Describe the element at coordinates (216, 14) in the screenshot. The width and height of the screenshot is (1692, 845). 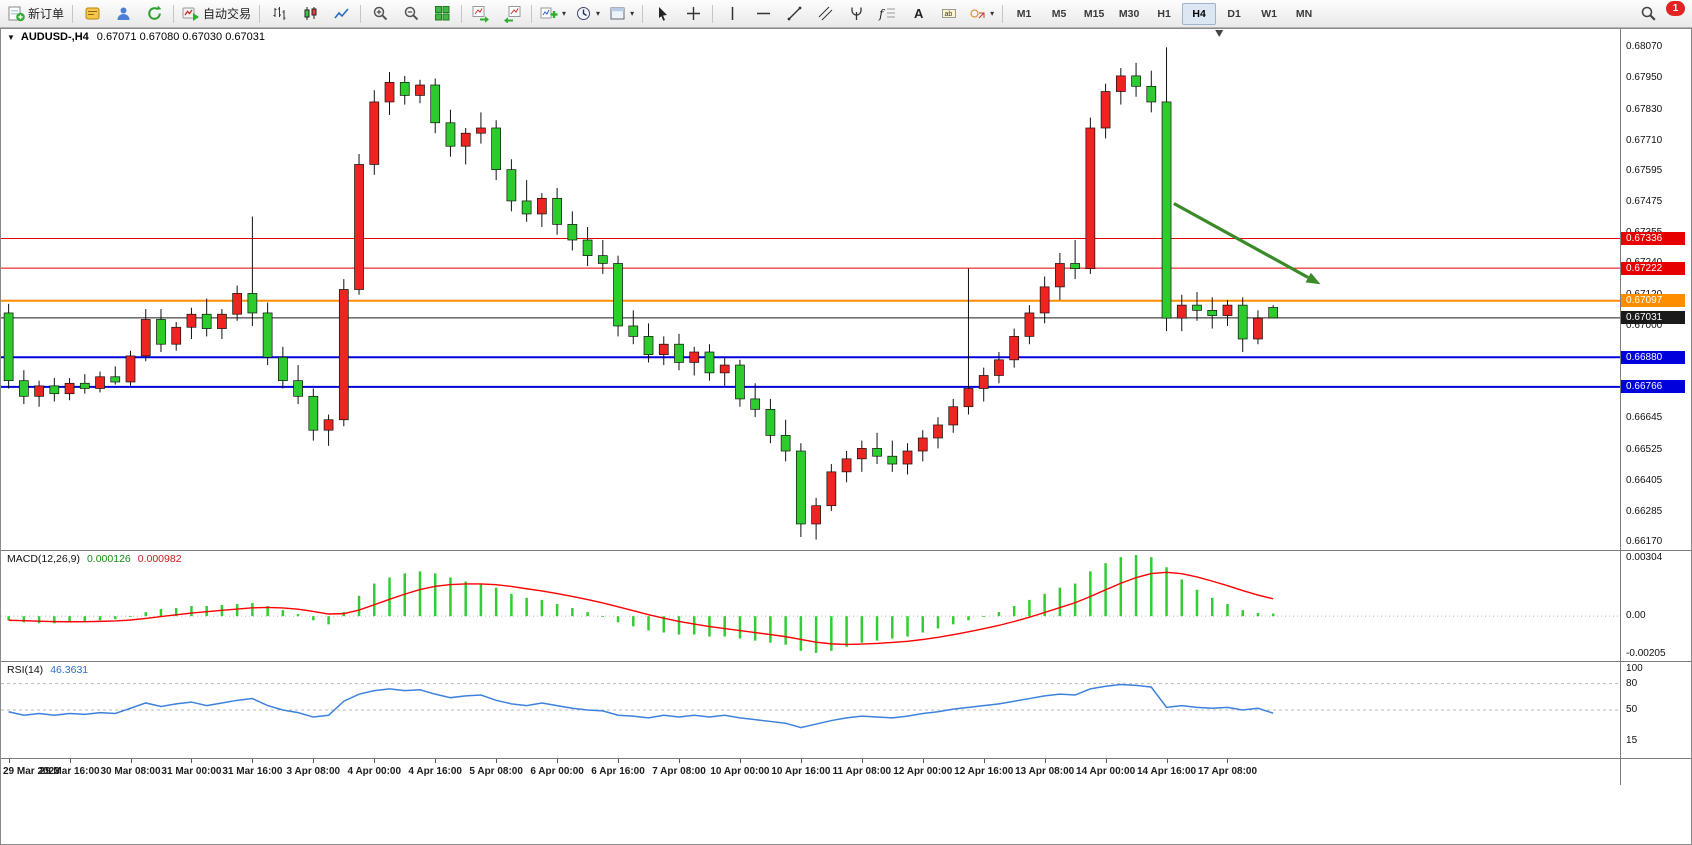
I see `auto-trading-button: 自动交易` at that location.